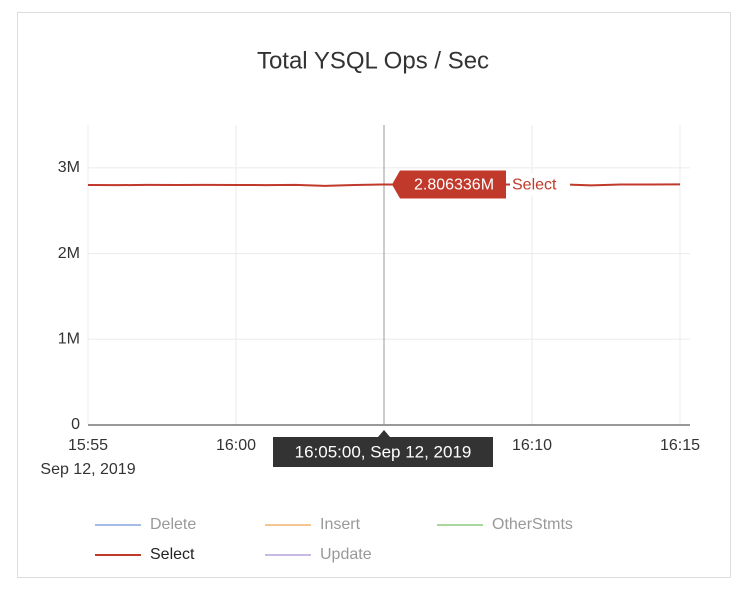 The image size is (745, 593). I want to click on x-tooltip: 16:05:00, Sep 12, 2019, so click(383, 448).